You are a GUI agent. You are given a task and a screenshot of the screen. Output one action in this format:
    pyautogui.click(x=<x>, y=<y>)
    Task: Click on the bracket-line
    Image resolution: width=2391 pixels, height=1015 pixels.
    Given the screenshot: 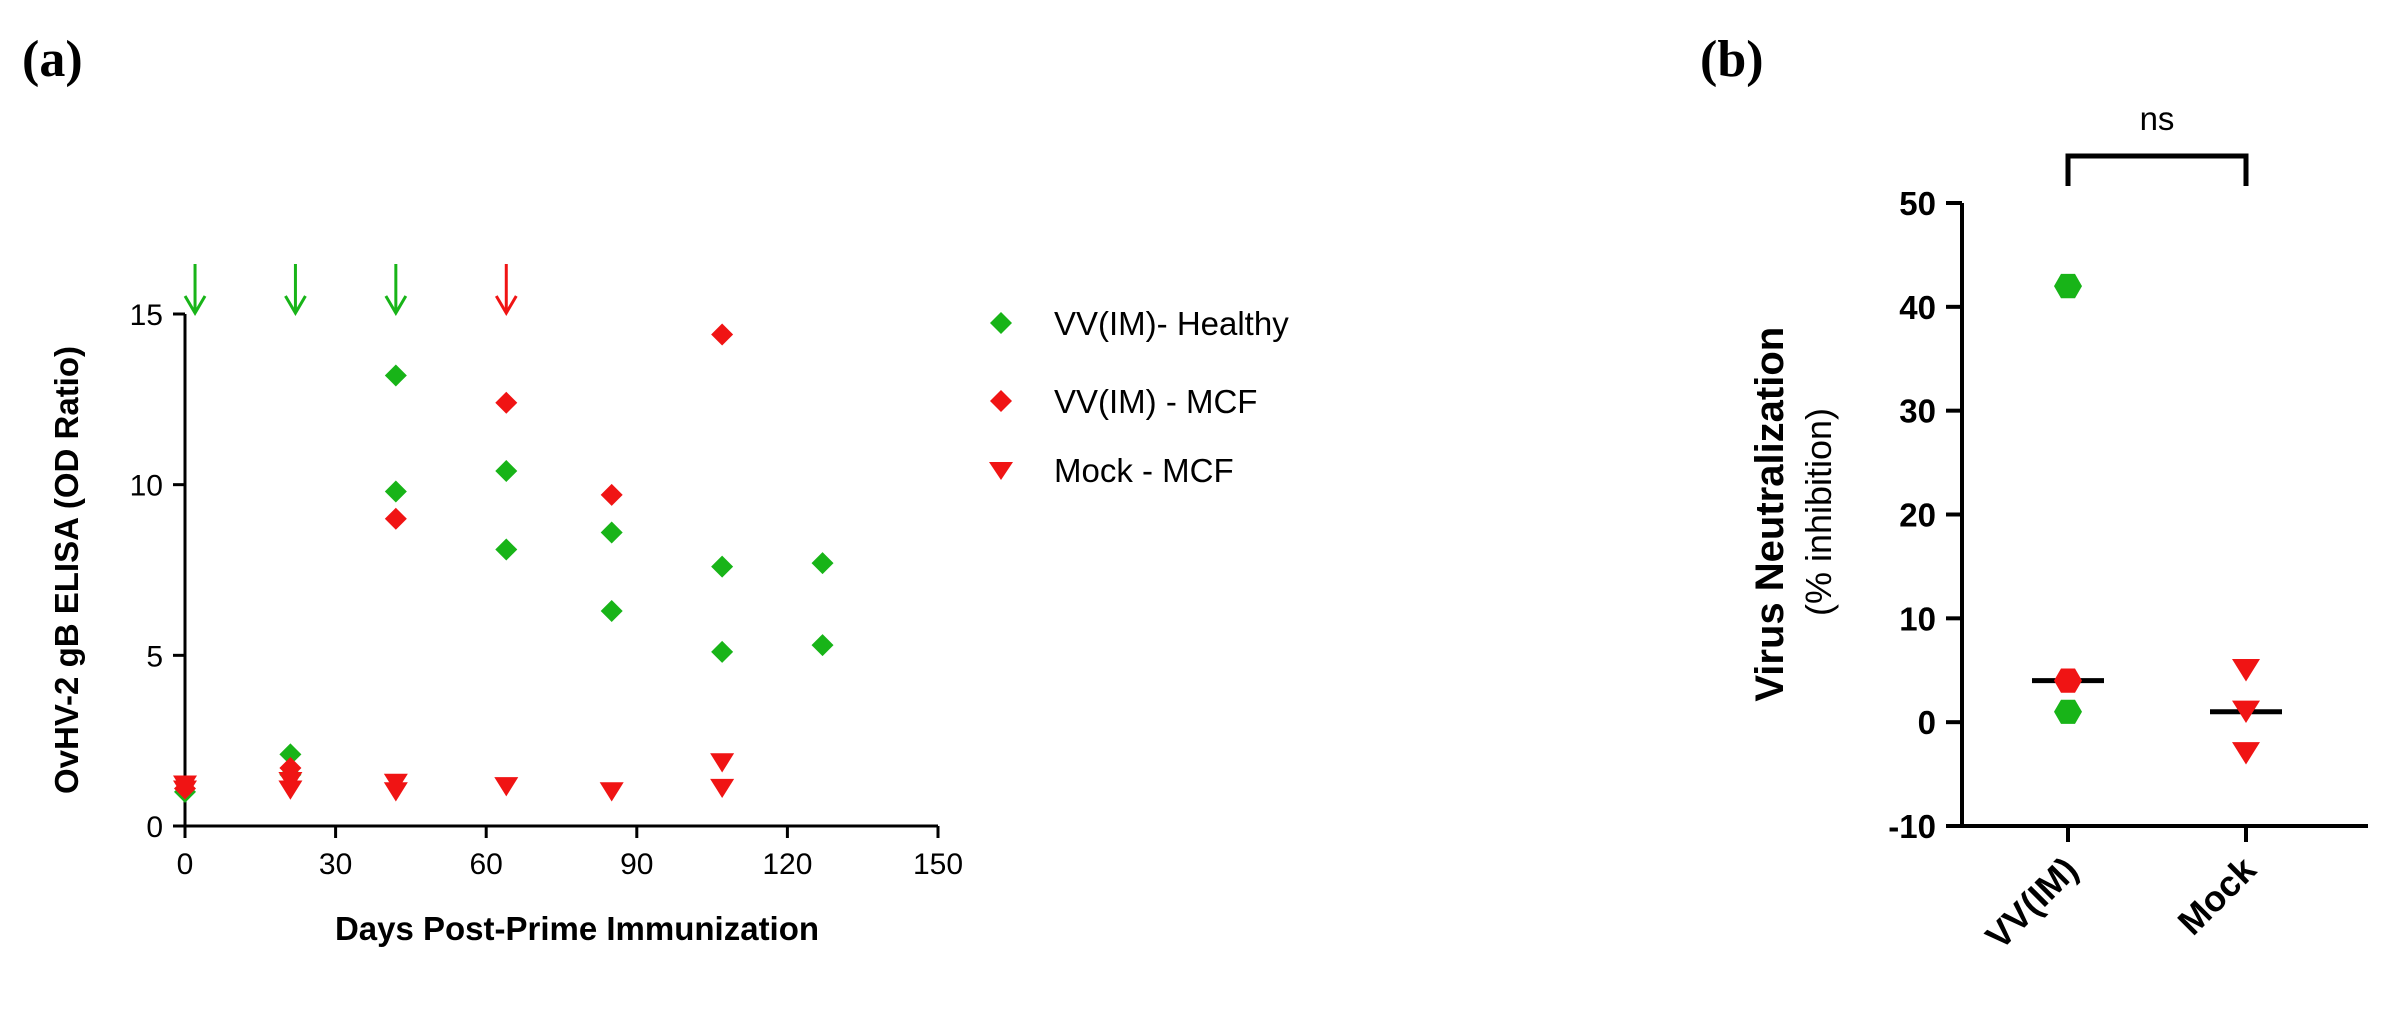 What is the action you would take?
    pyautogui.click(x=2157, y=169)
    